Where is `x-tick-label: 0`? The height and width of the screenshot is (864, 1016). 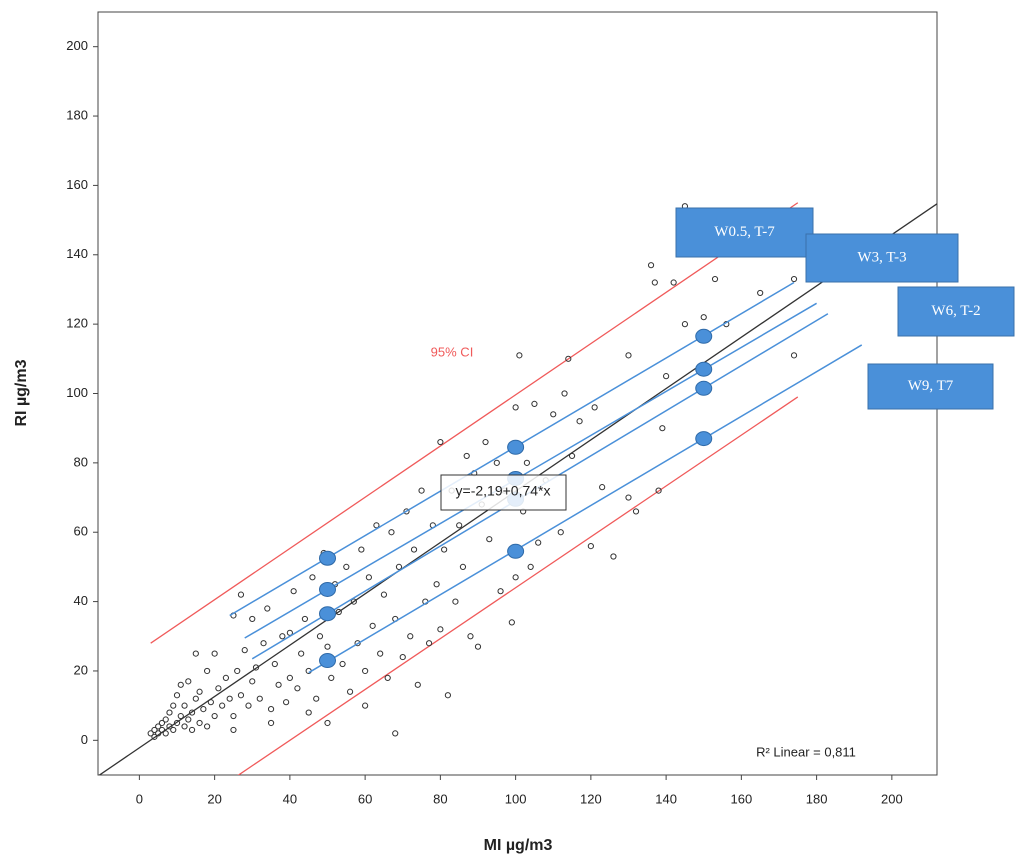
x-tick-label: 0 is located at coordinates (139, 798).